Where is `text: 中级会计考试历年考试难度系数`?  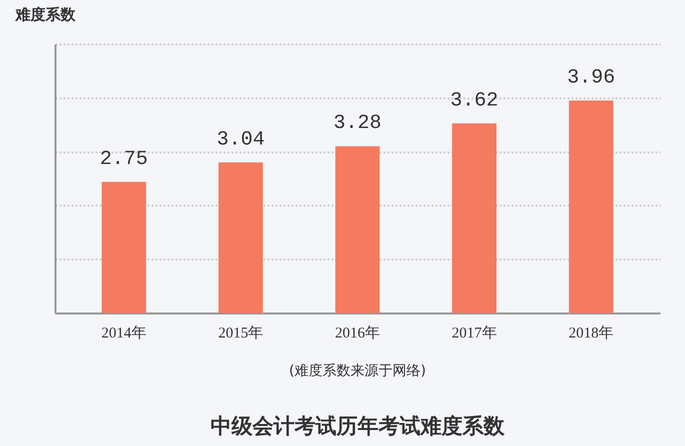 text: 中级会计考试历年考试难度系数 is located at coordinates (358, 426).